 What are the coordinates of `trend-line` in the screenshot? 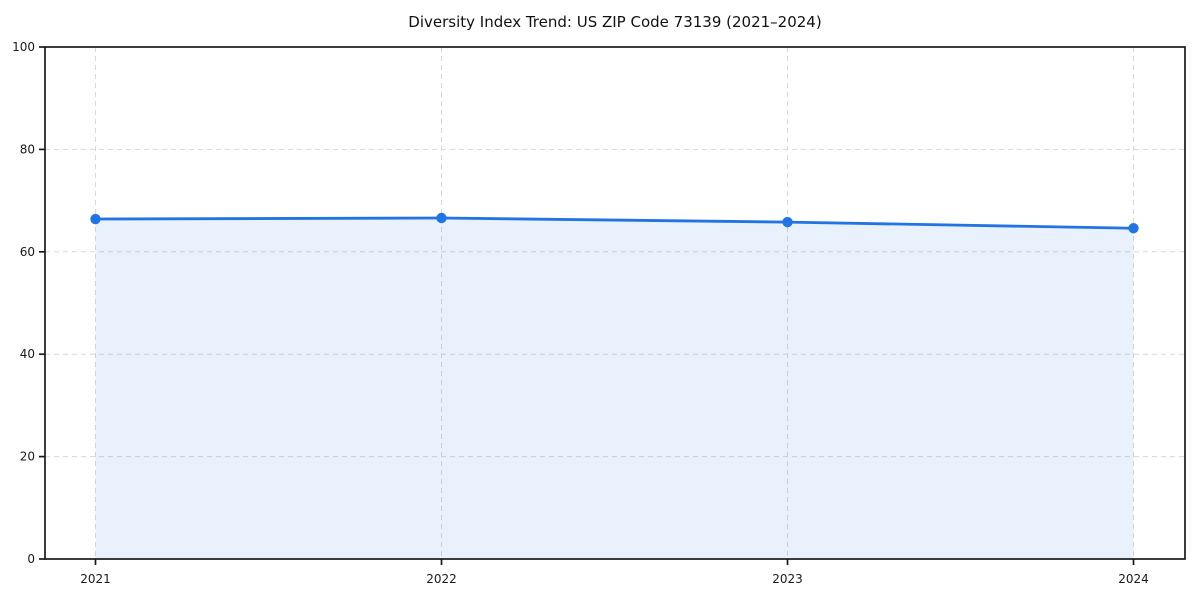 It's located at (614, 223).